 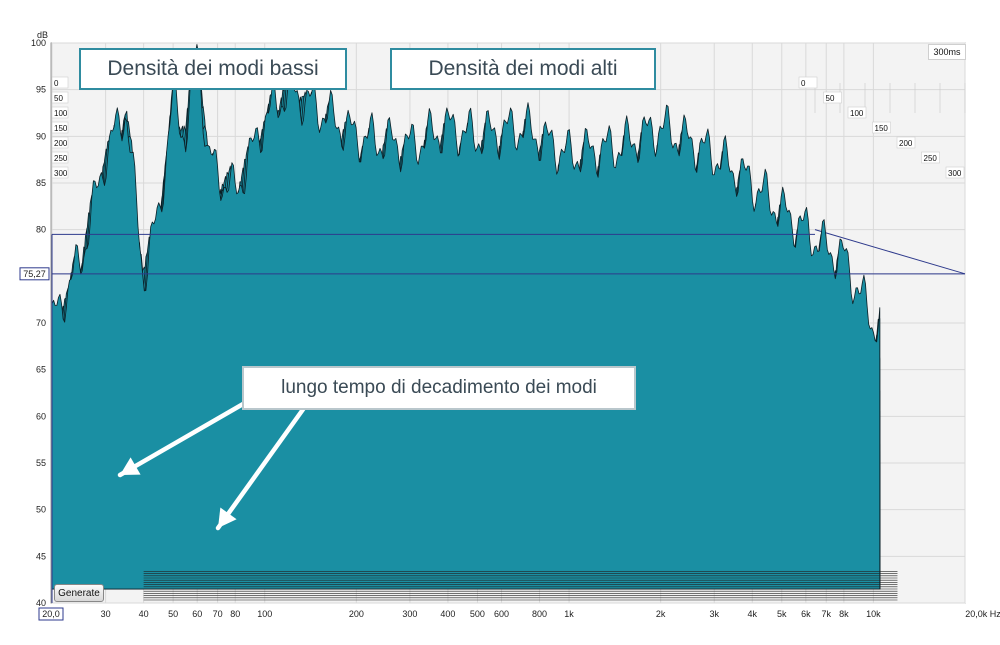 I want to click on x-tick-label: 3k, so click(x=714, y=614).